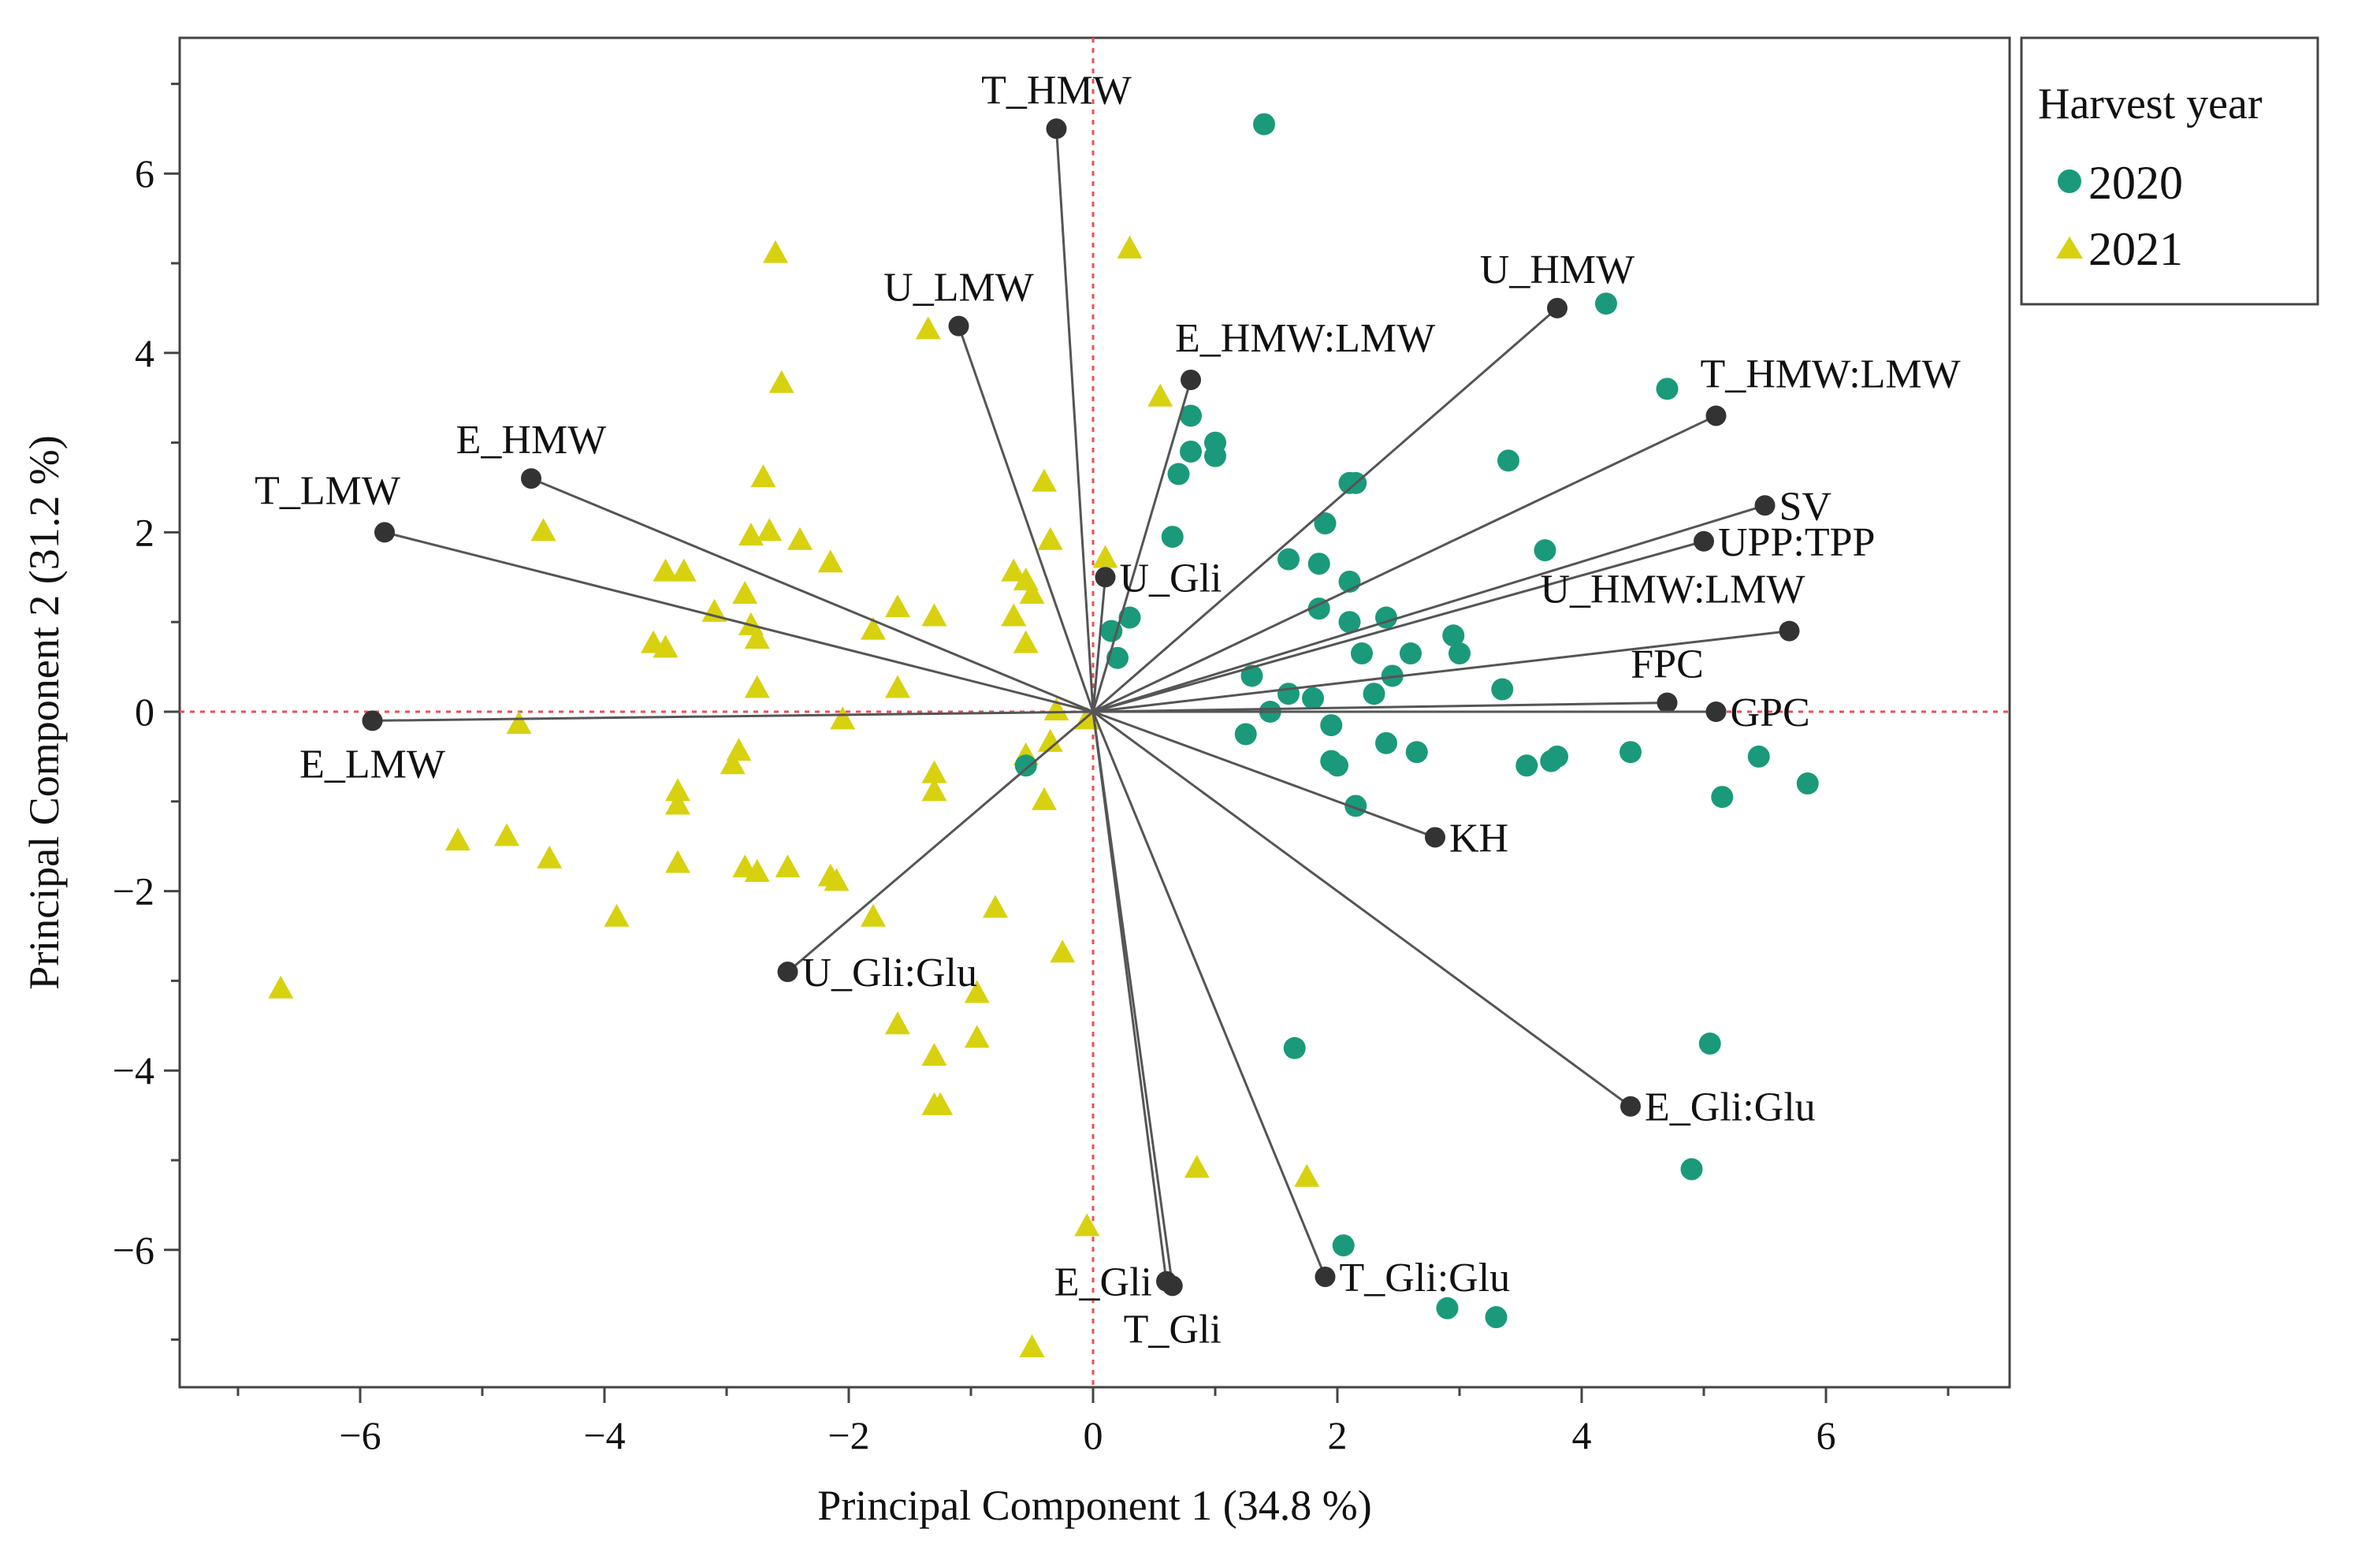 This screenshot has width=2380, height=1548. I want to click on loading-label: UPP:TPP, so click(1796, 542).